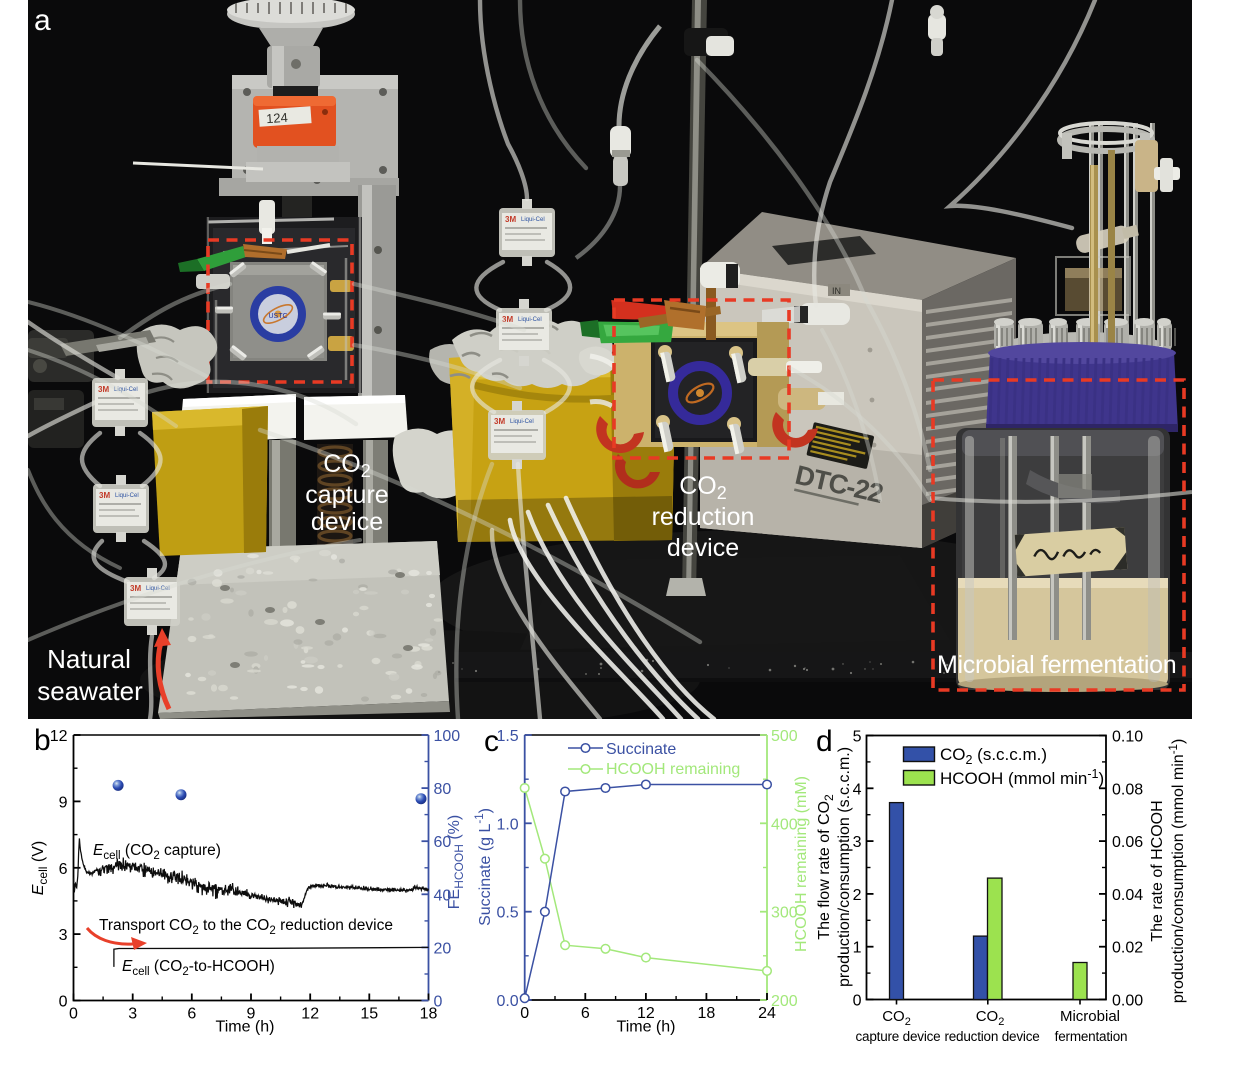 The width and height of the screenshot is (1260, 1074). What do you see at coordinates (784, 824) in the screenshot?
I see `svg-text: 400` at bounding box center [784, 824].